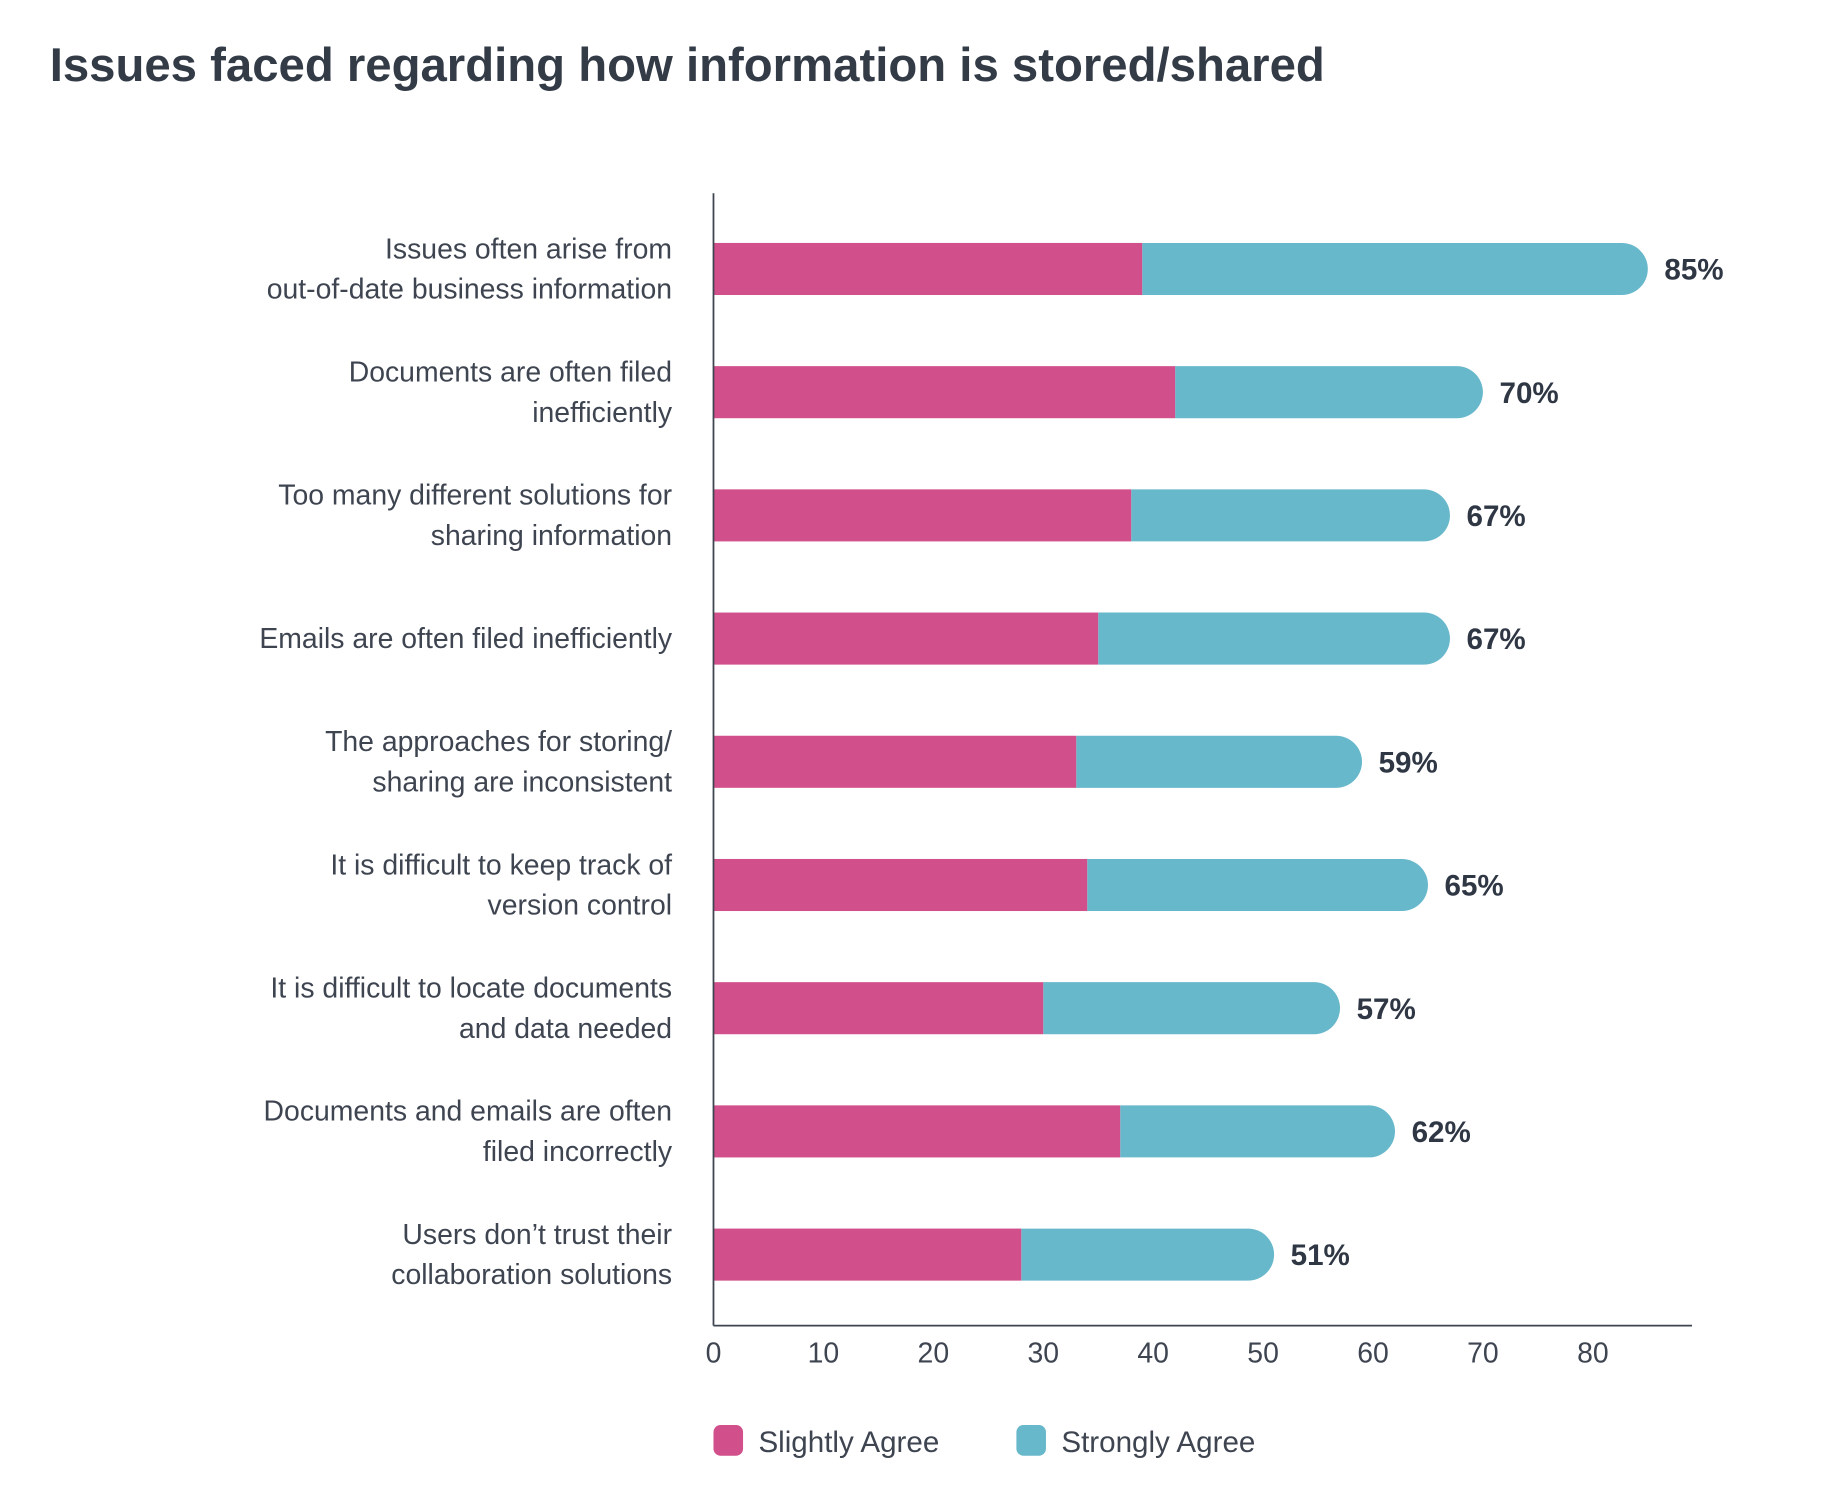  Describe the element at coordinates (1483, 1353) in the screenshot. I see `x-tick-label: 70` at that location.